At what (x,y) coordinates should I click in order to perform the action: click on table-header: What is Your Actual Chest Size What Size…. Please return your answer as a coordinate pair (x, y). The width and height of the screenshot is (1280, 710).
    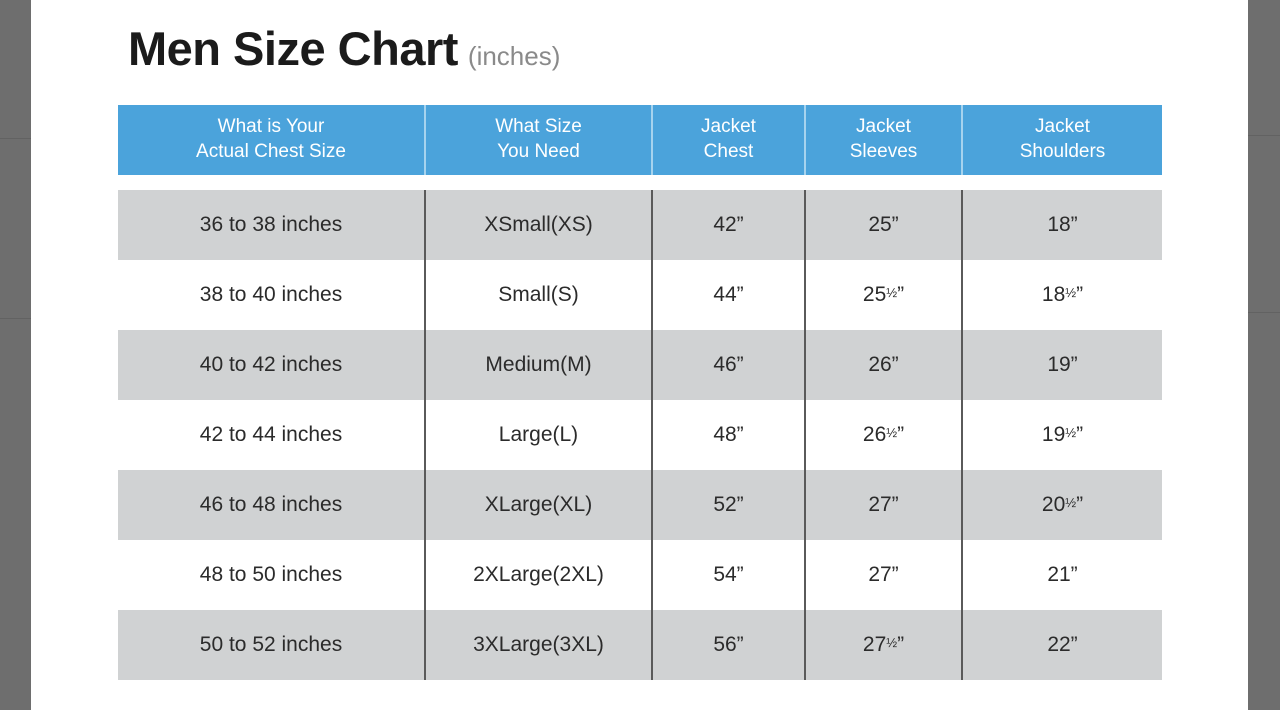
    Looking at the image, I should click on (640, 140).